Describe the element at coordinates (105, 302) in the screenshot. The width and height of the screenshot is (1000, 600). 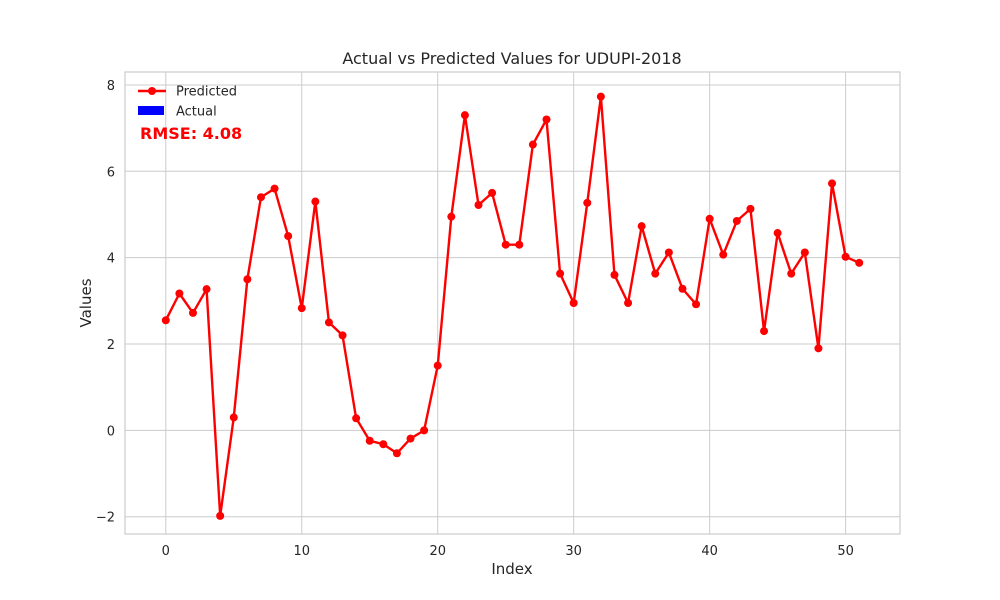
I see `y-axis: −2 0 2 4 6 8` at that location.